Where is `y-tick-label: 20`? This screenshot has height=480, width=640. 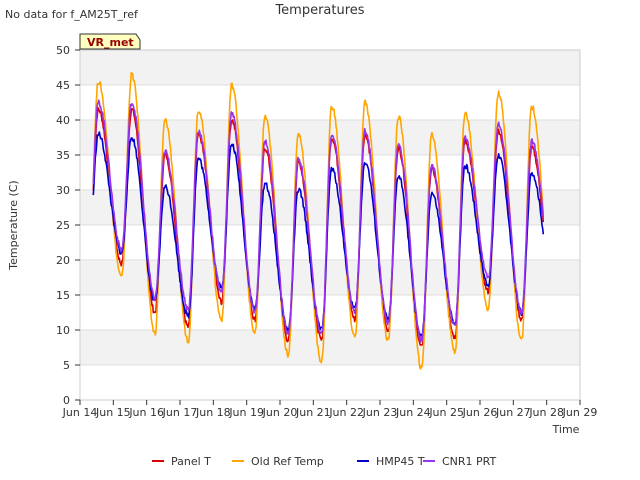 y-tick-label: 20 is located at coordinates (63, 260).